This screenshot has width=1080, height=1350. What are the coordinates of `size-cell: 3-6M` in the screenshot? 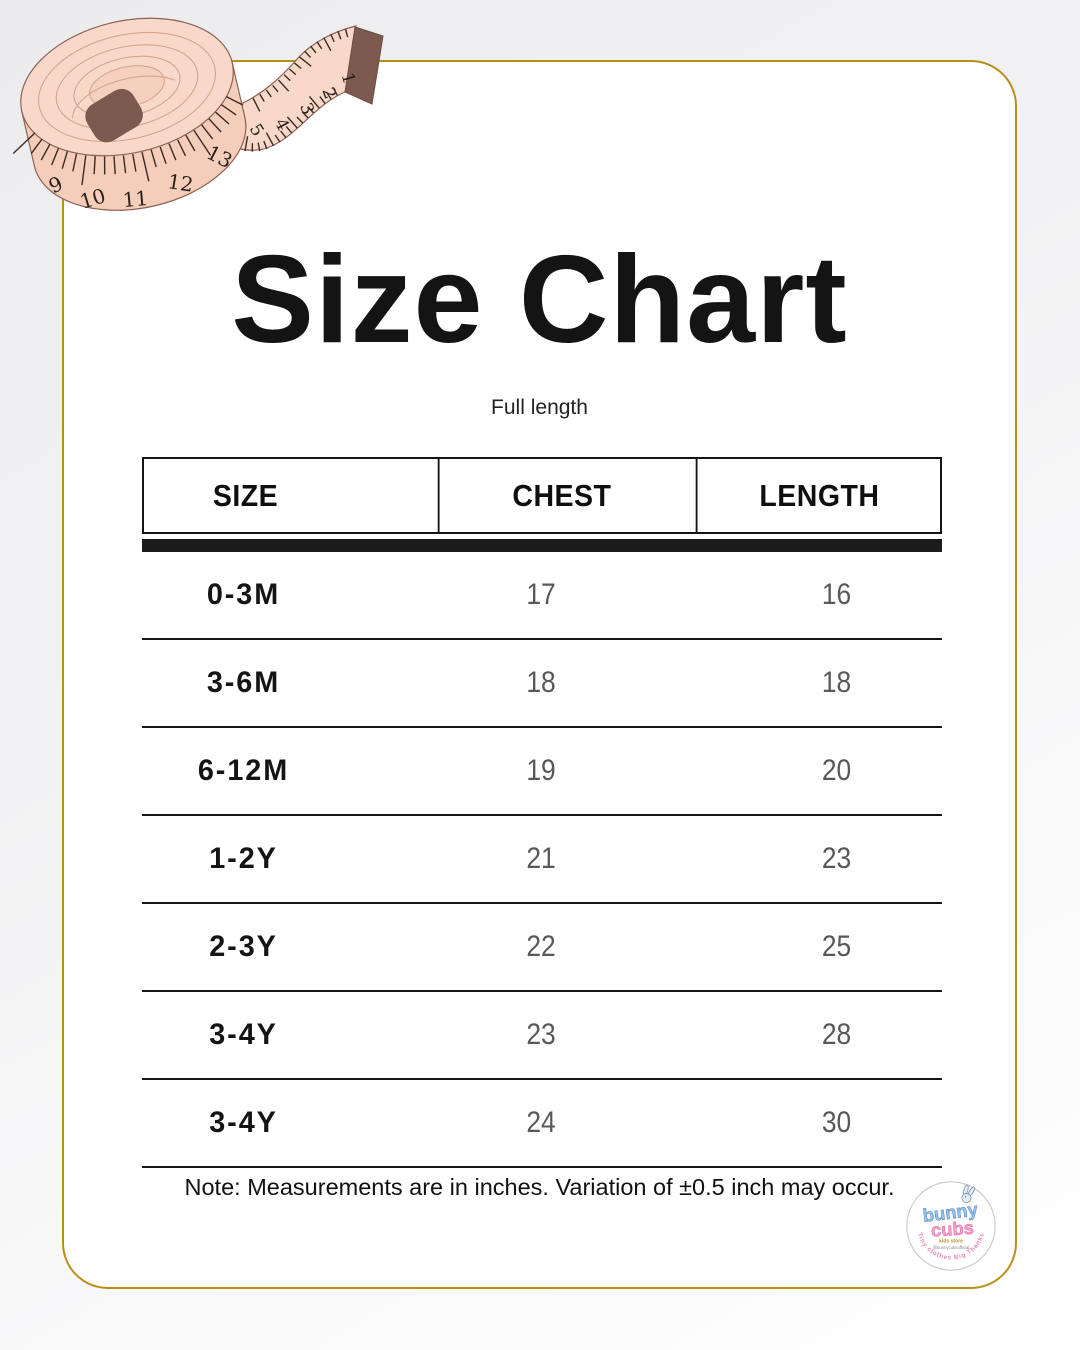 It's located at (243, 682).